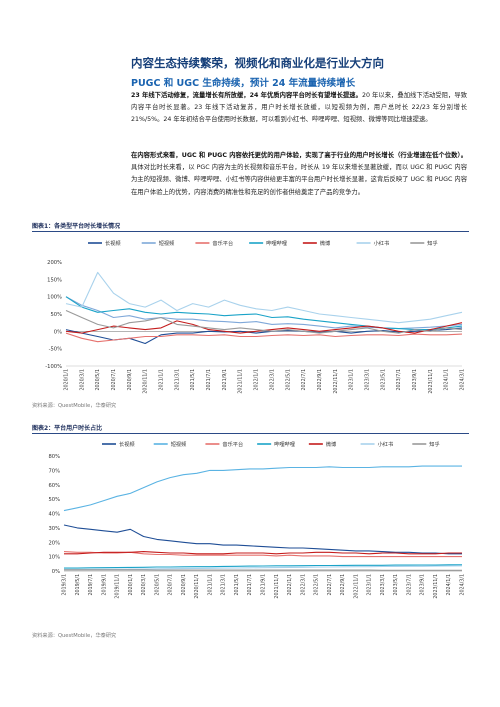 This screenshot has width=500, height=707. Describe the element at coordinates (383, 585) in the screenshot. I see `x-tick-label: 2023/3/1` at that location.